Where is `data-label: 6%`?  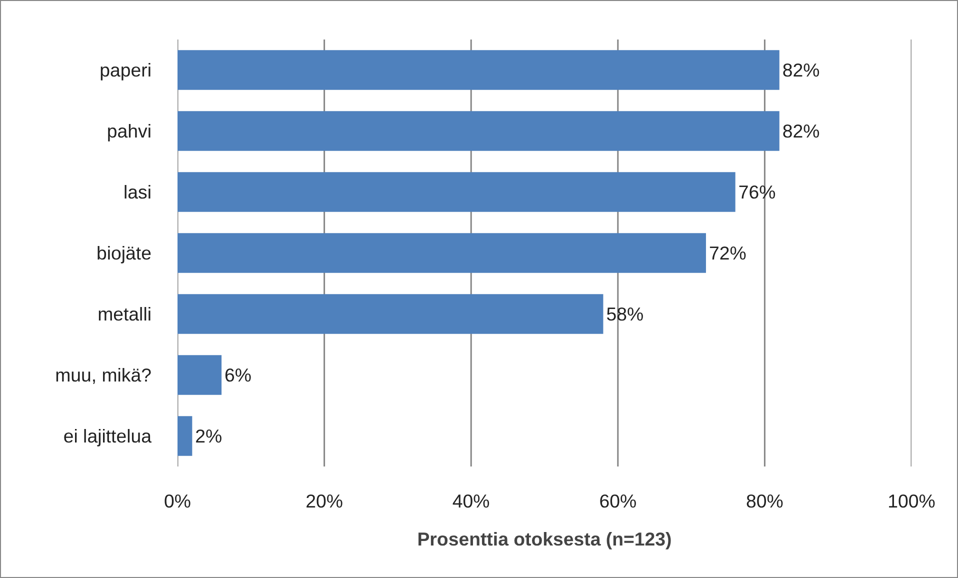
data-label: 6% is located at coordinates (238, 375).